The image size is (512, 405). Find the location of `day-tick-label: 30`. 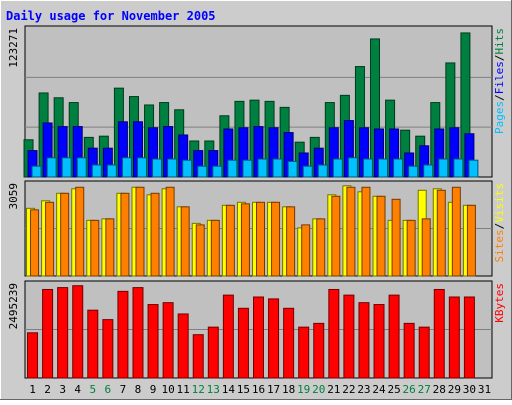

day-tick-label: 30 is located at coordinates (469, 389).